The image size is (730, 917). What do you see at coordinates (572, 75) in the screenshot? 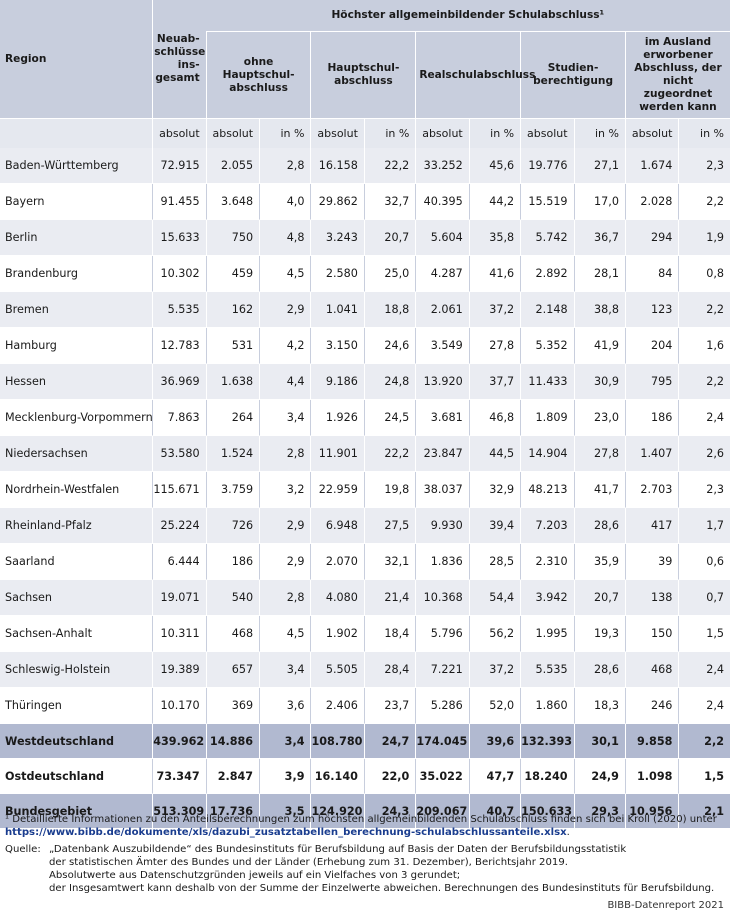
I see `header-group: Studien-berechtigung` at bounding box center [572, 75].